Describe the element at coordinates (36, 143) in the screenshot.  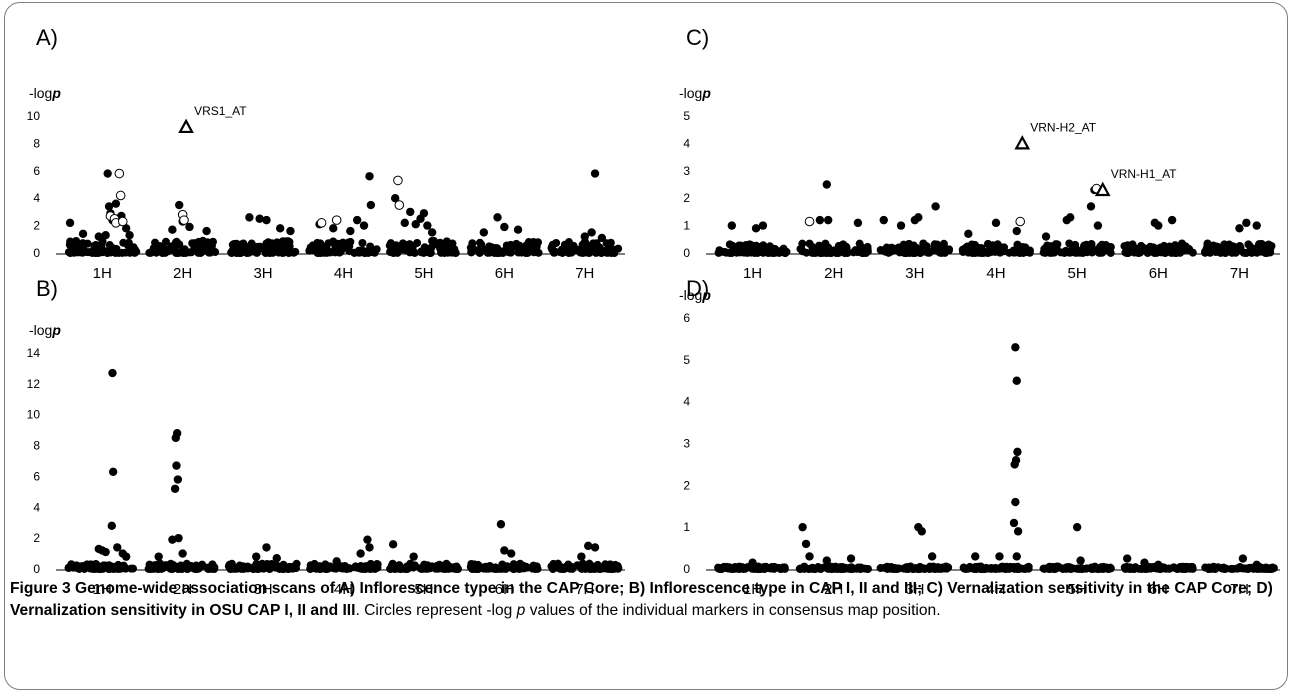
I see `y-tick-label: 8` at that location.